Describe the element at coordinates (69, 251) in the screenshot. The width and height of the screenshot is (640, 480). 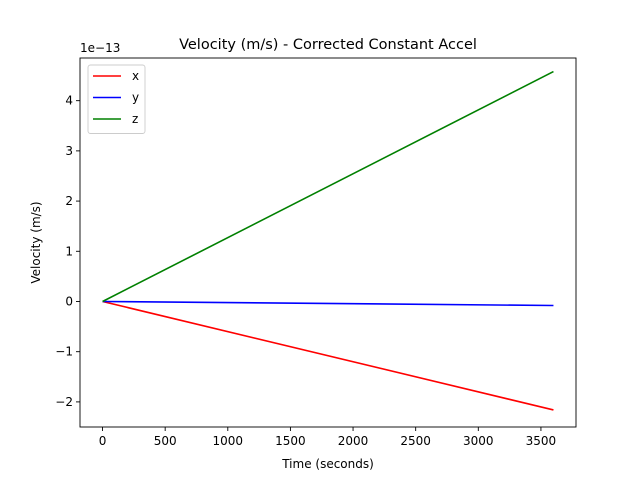
I see `y-tick-label: 1` at that location.